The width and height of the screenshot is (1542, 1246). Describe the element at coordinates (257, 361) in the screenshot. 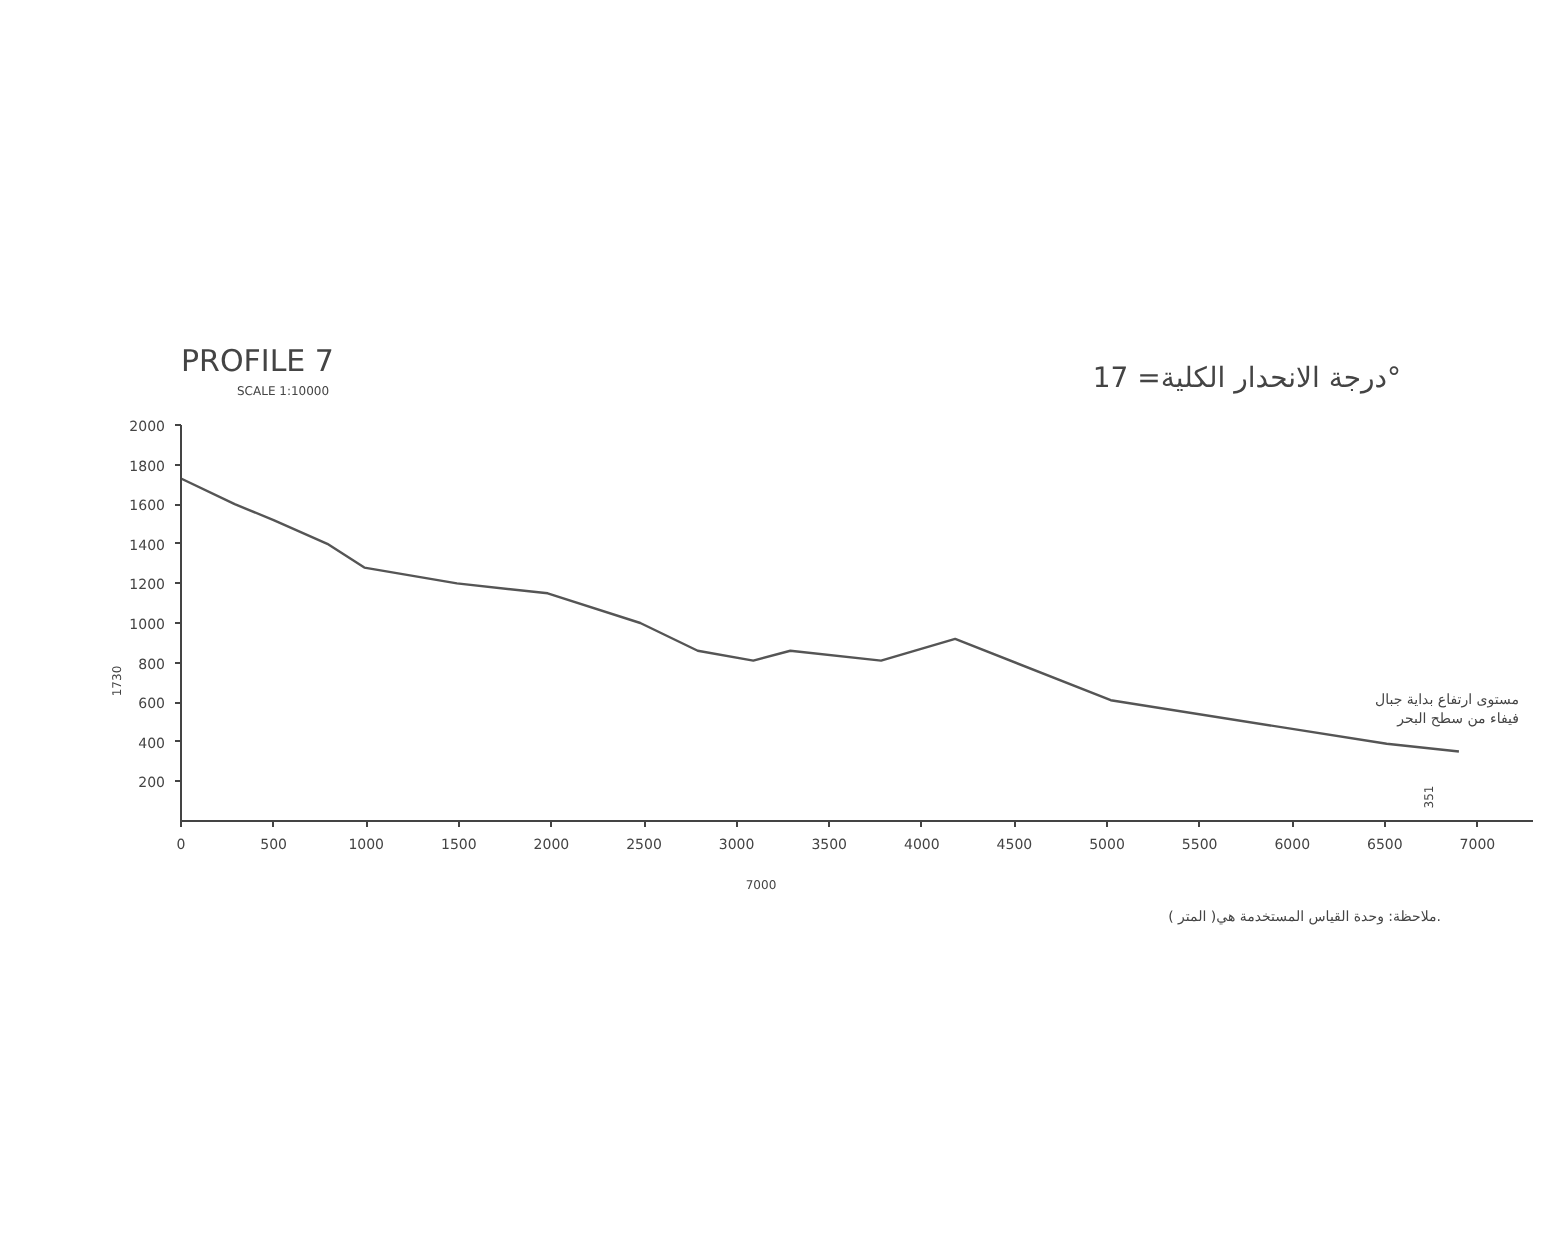

I see `chart-title: PROFILE 7` at that location.